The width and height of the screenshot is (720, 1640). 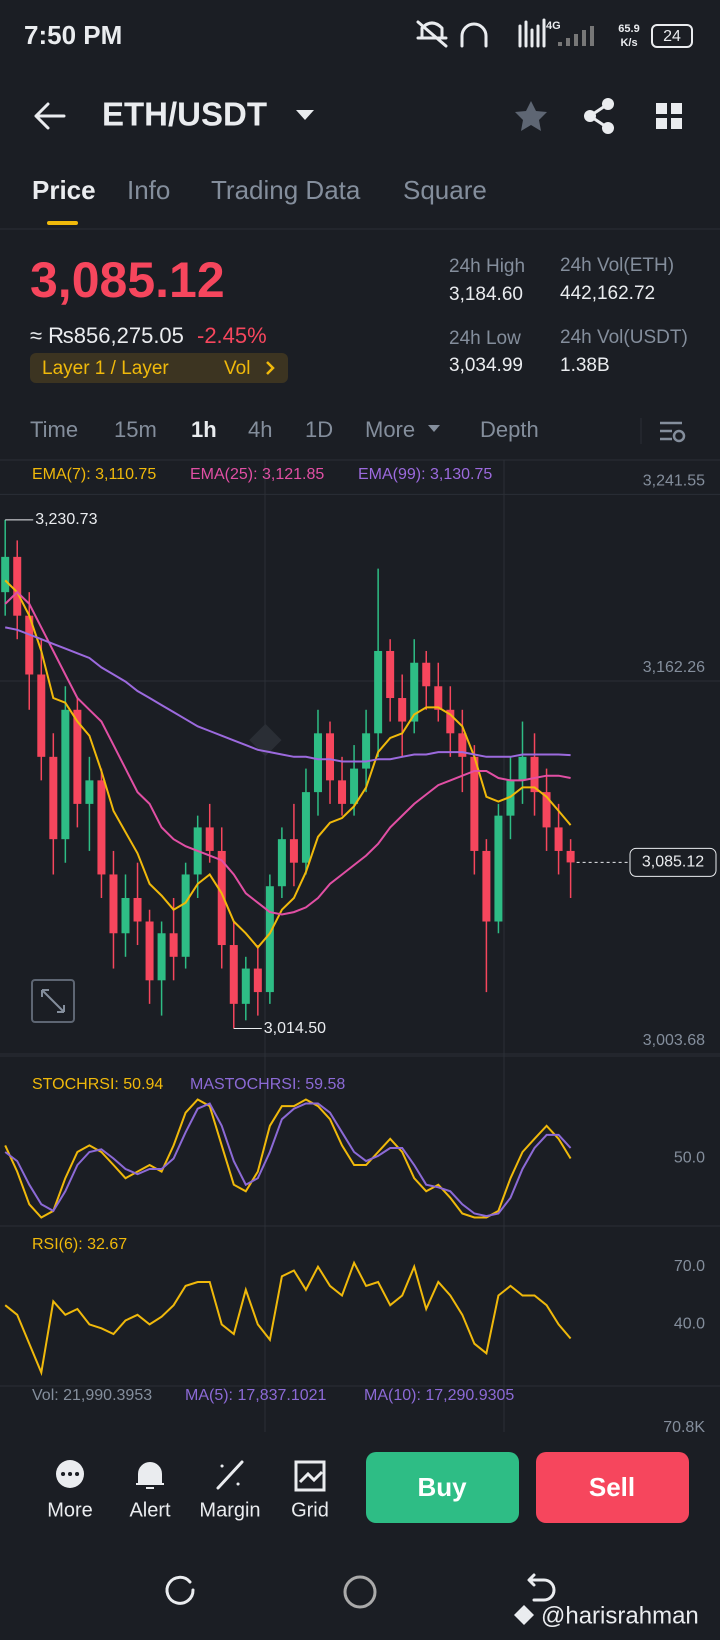 What do you see at coordinates (70, 1510) in the screenshot?
I see `toolbar-label: More` at bounding box center [70, 1510].